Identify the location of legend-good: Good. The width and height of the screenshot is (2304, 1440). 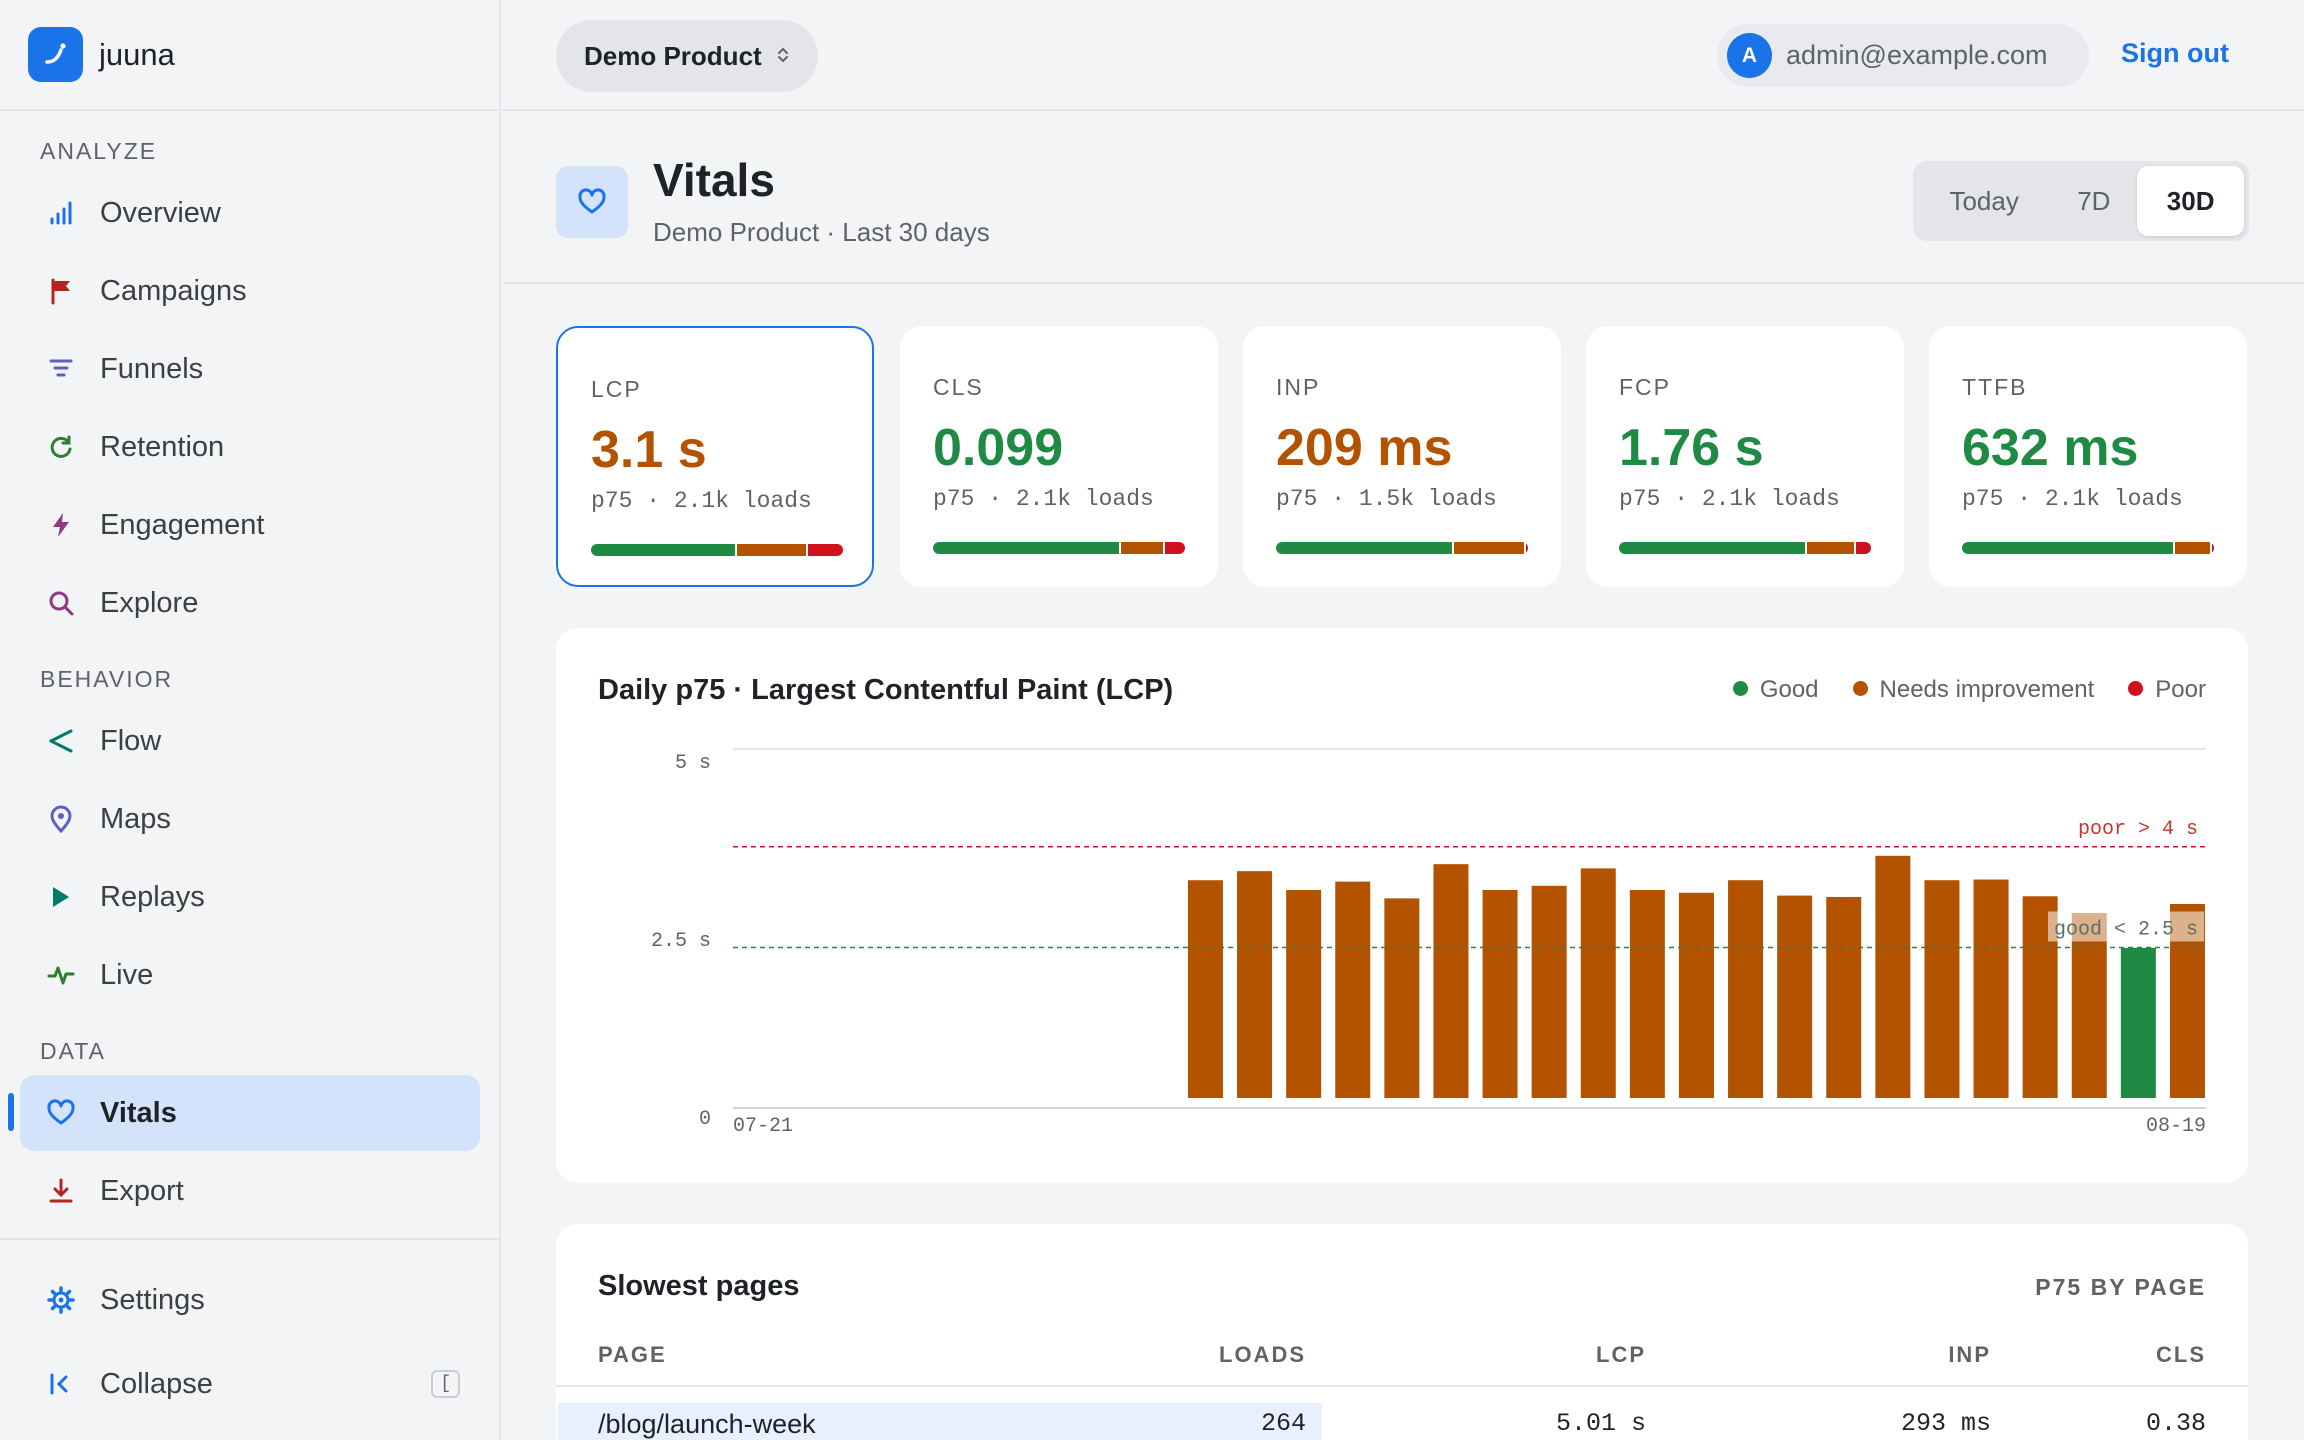
(1775, 690).